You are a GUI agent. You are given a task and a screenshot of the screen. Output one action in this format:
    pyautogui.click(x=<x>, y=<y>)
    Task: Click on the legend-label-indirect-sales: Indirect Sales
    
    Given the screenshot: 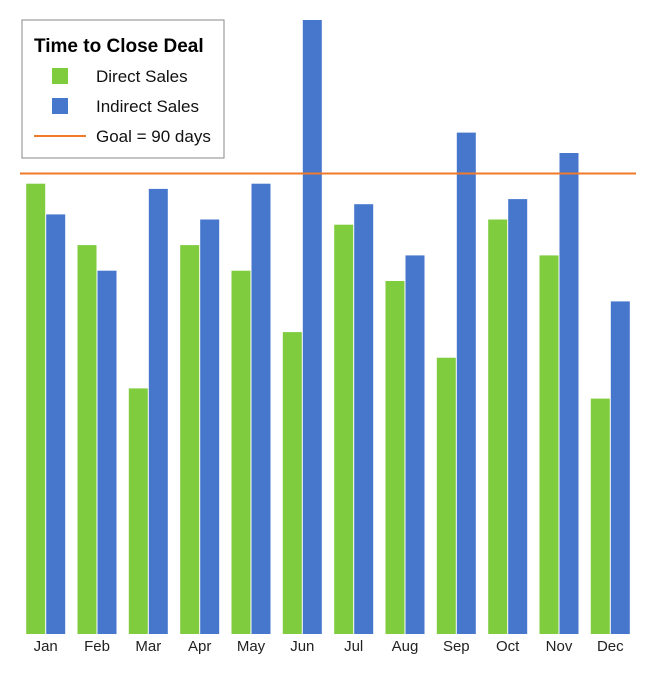 What is the action you would take?
    pyautogui.click(x=147, y=106)
    